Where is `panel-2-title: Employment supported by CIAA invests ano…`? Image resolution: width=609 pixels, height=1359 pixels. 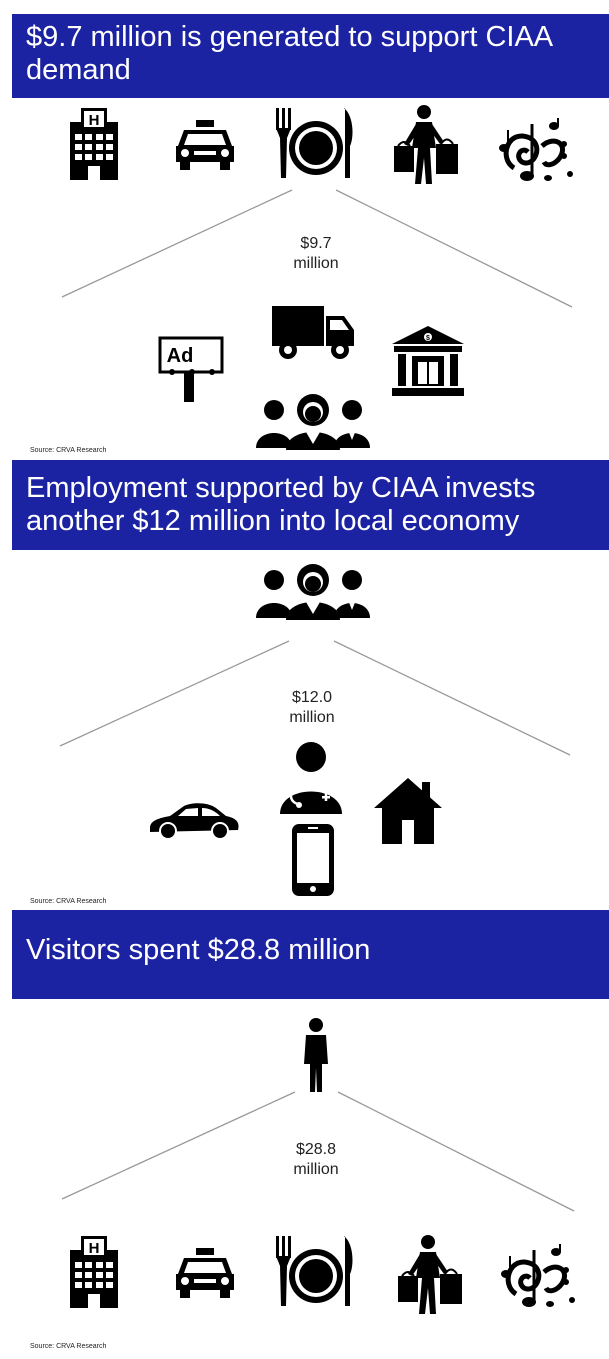
panel-2-title: Employment supported by CIAA invests ano… is located at coordinates (281, 504).